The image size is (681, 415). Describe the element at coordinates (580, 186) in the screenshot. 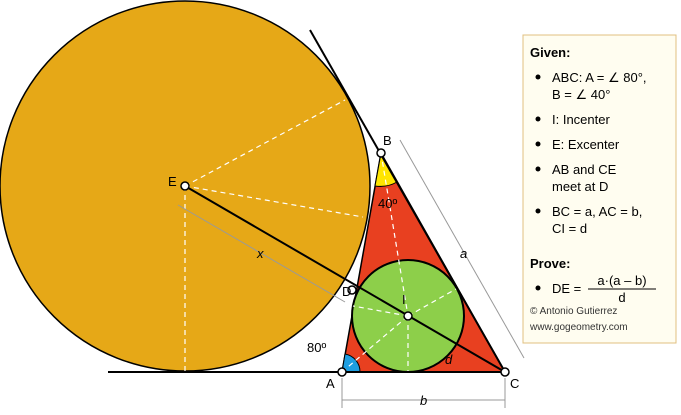

I see `given-item: meet at D` at that location.